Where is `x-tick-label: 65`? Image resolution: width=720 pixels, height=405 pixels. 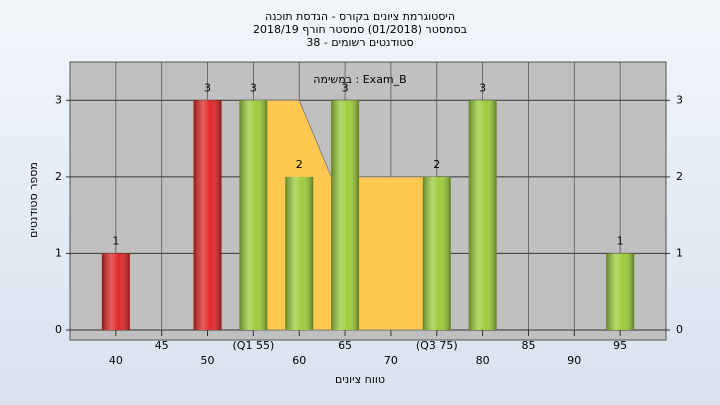 x-tick-label: 65 is located at coordinates (345, 345).